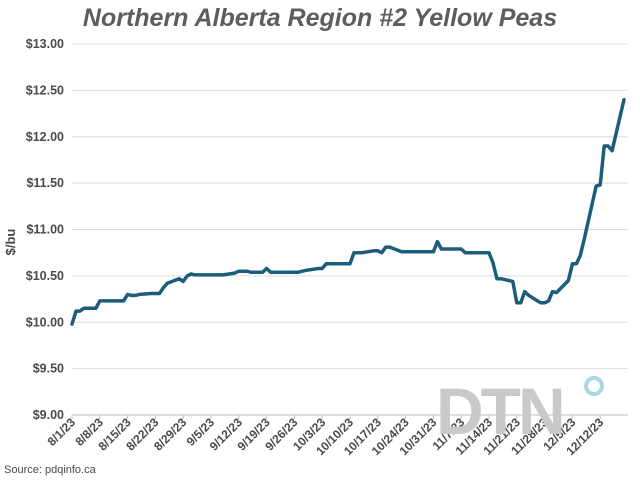 The height and width of the screenshot is (480, 640). I want to click on dtn-logo-watermark: DTN, so click(520, 411).